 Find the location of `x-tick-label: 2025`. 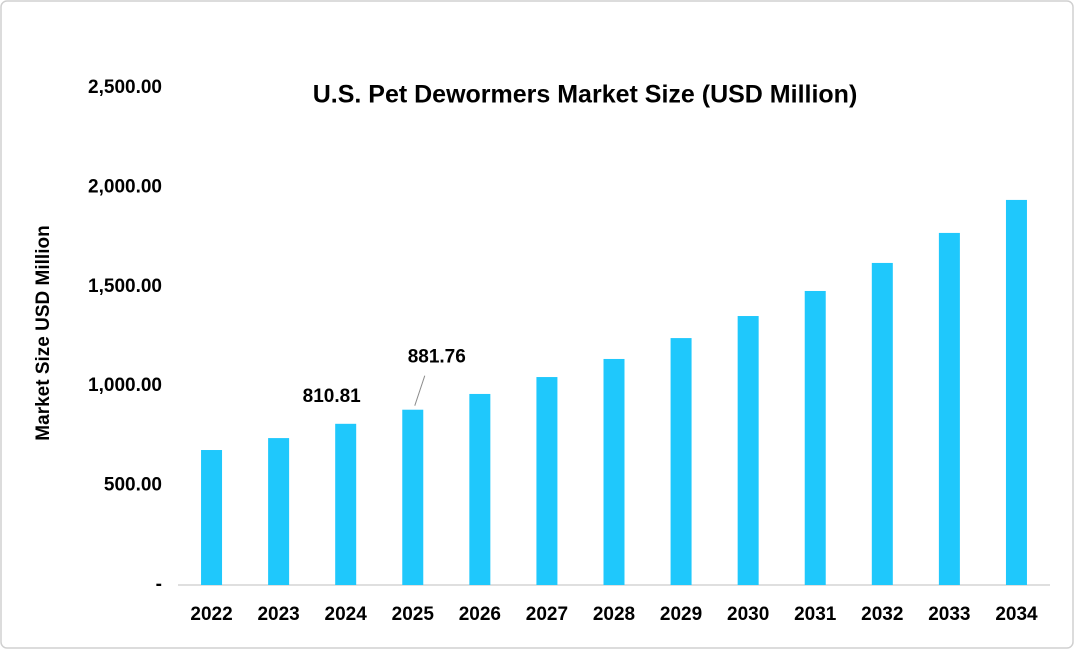

x-tick-label: 2025 is located at coordinates (413, 614).